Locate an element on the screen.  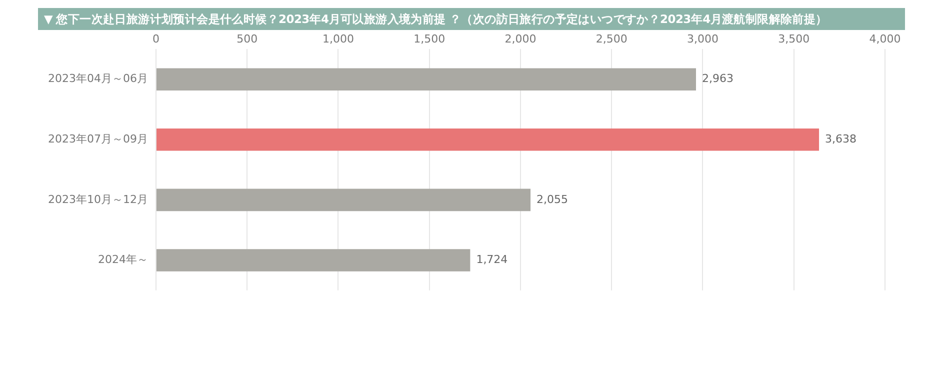
x-tick-label: 4,000 is located at coordinates (885, 39).